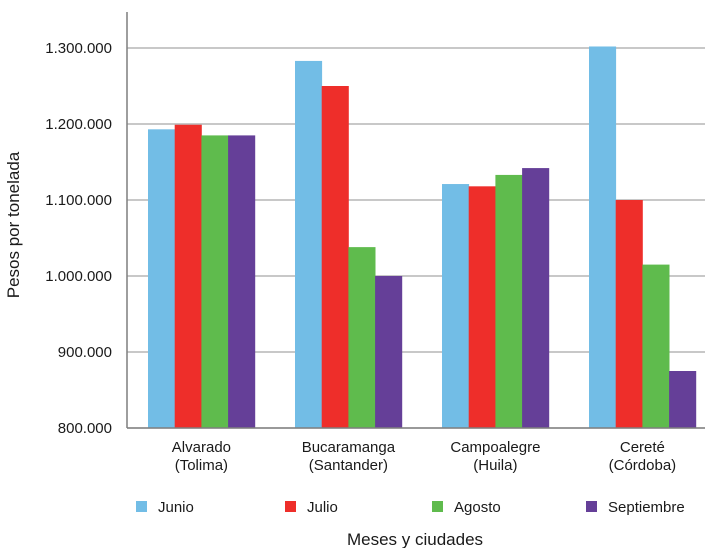  What do you see at coordinates (176, 507) in the screenshot?
I see `legend-label: Junio` at bounding box center [176, 507].